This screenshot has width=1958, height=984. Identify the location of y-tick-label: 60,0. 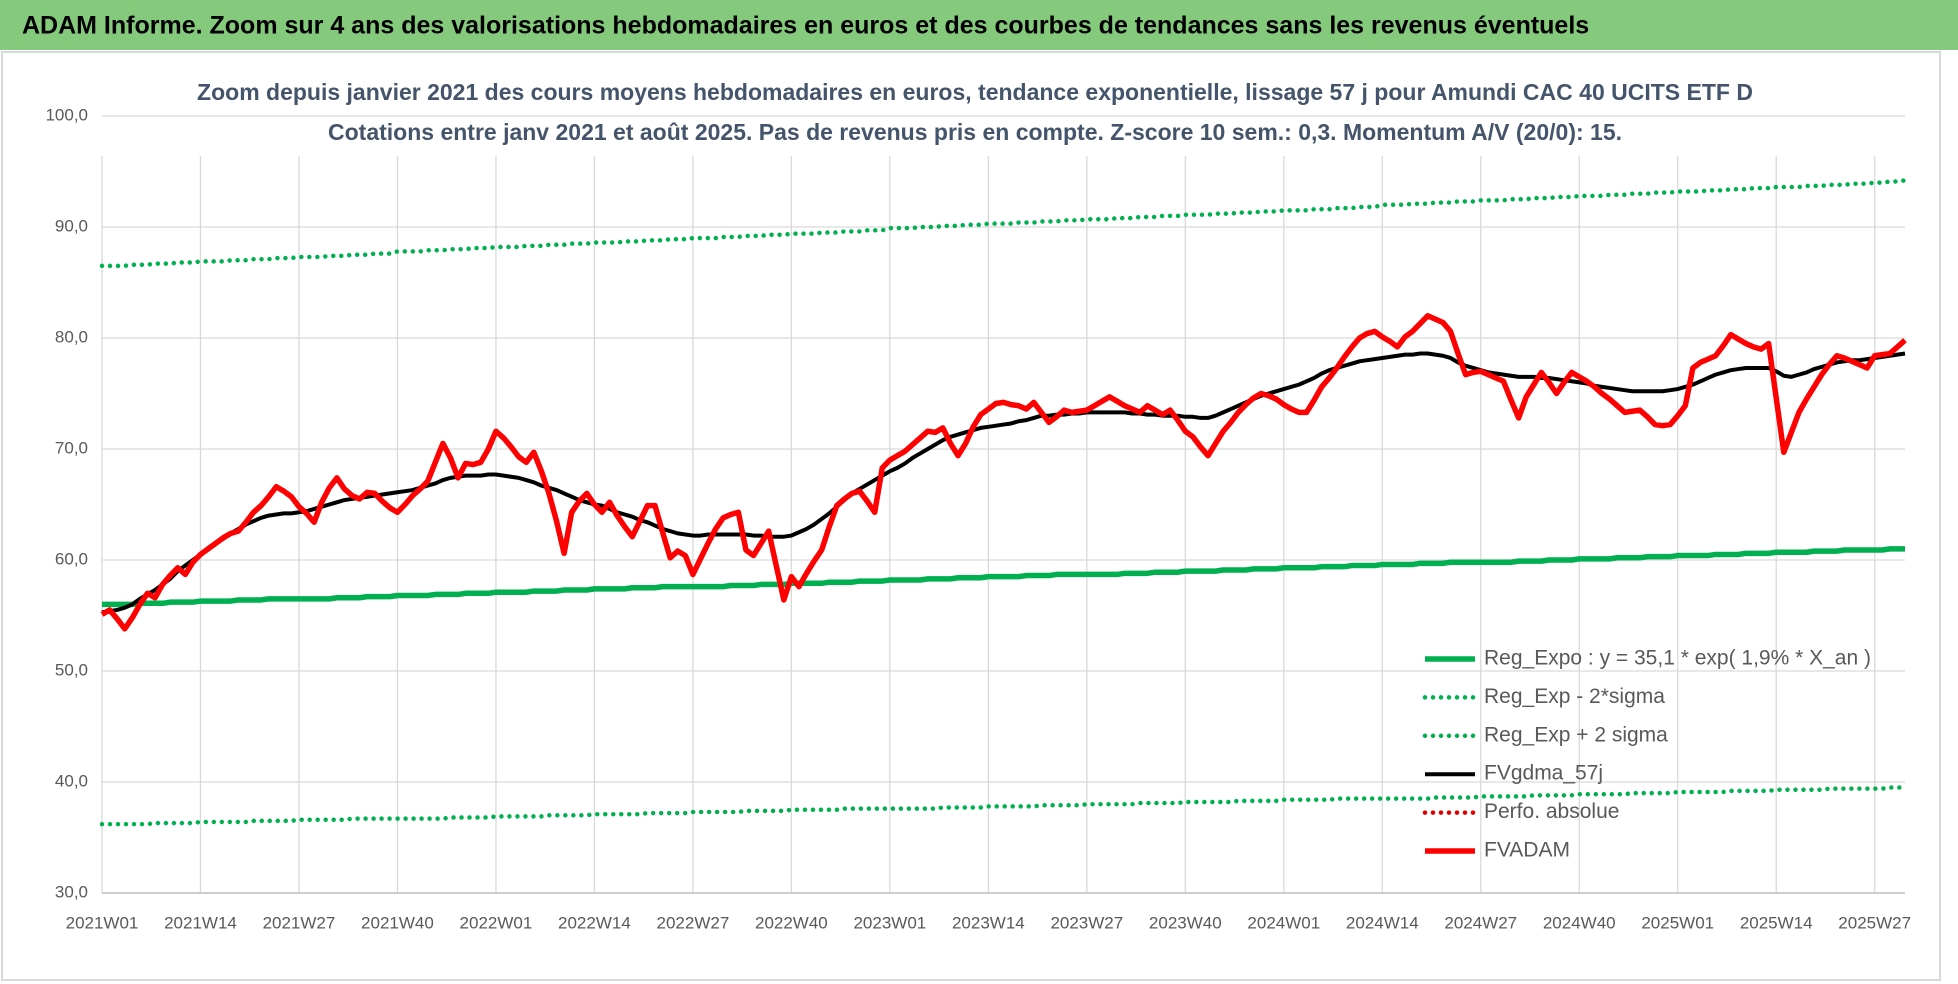
(71, 558).